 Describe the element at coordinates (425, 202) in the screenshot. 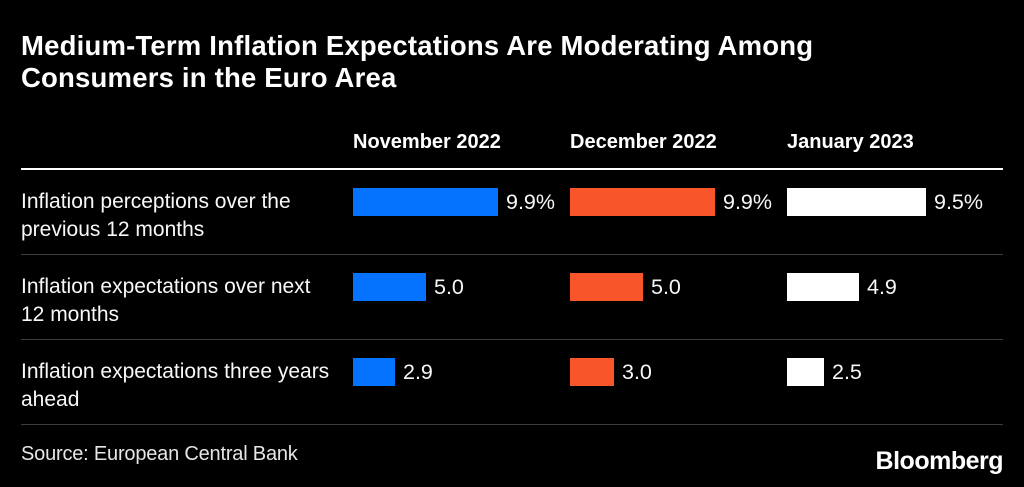

I see `bar-november-perceptions` at that location.